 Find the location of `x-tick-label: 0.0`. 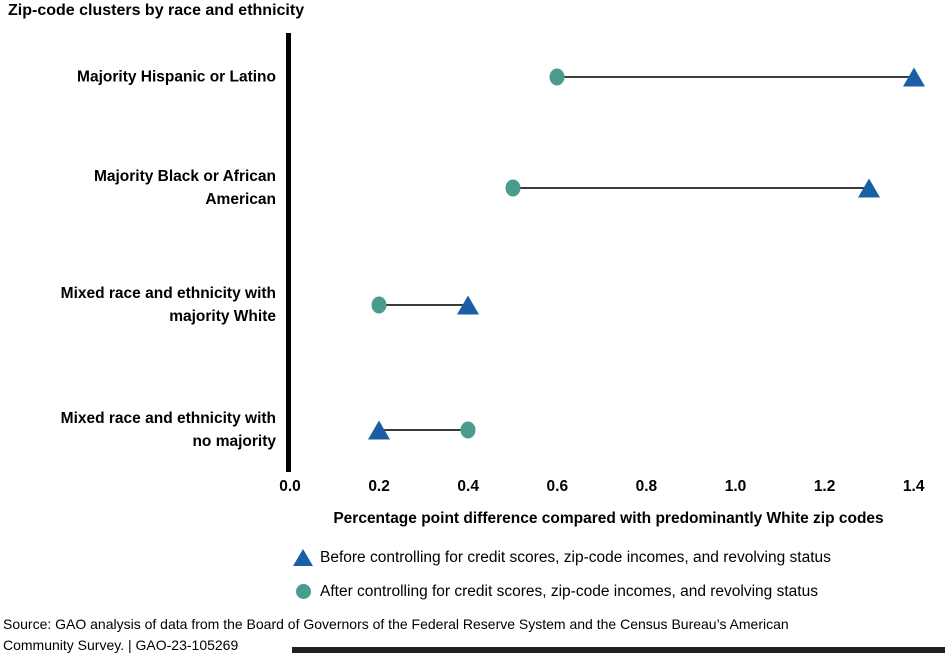

x-tick-label: 0.0 is located at coordinates (290, 486).